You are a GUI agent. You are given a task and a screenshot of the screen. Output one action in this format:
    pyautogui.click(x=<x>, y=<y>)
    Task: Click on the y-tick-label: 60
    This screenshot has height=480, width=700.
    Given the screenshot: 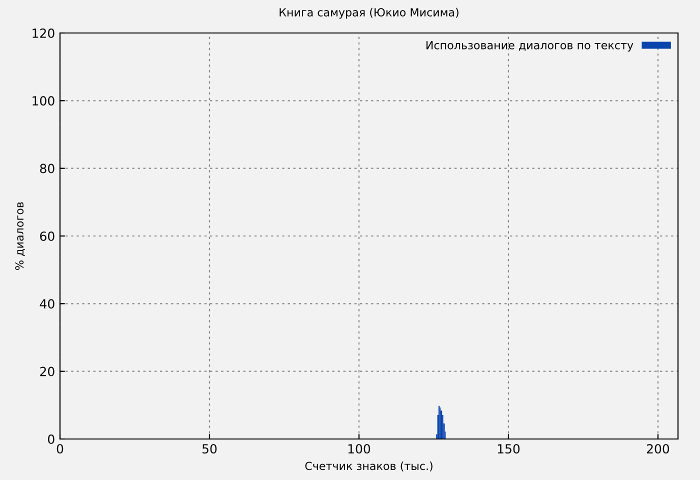 What is the action you would take?
    pyautogui.click(x=47, y=236)
    